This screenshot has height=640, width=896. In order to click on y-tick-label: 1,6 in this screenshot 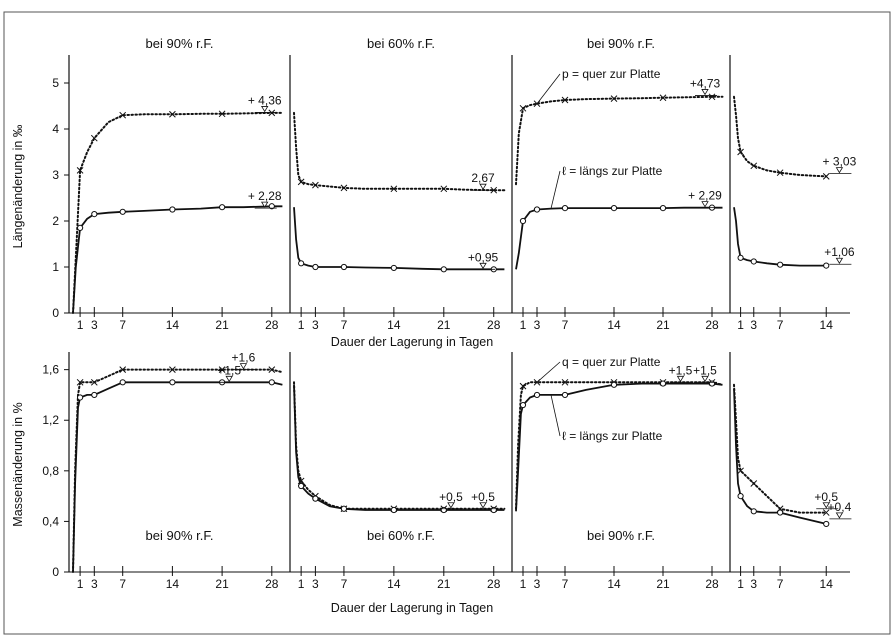, I will do `click(50, 370)`.